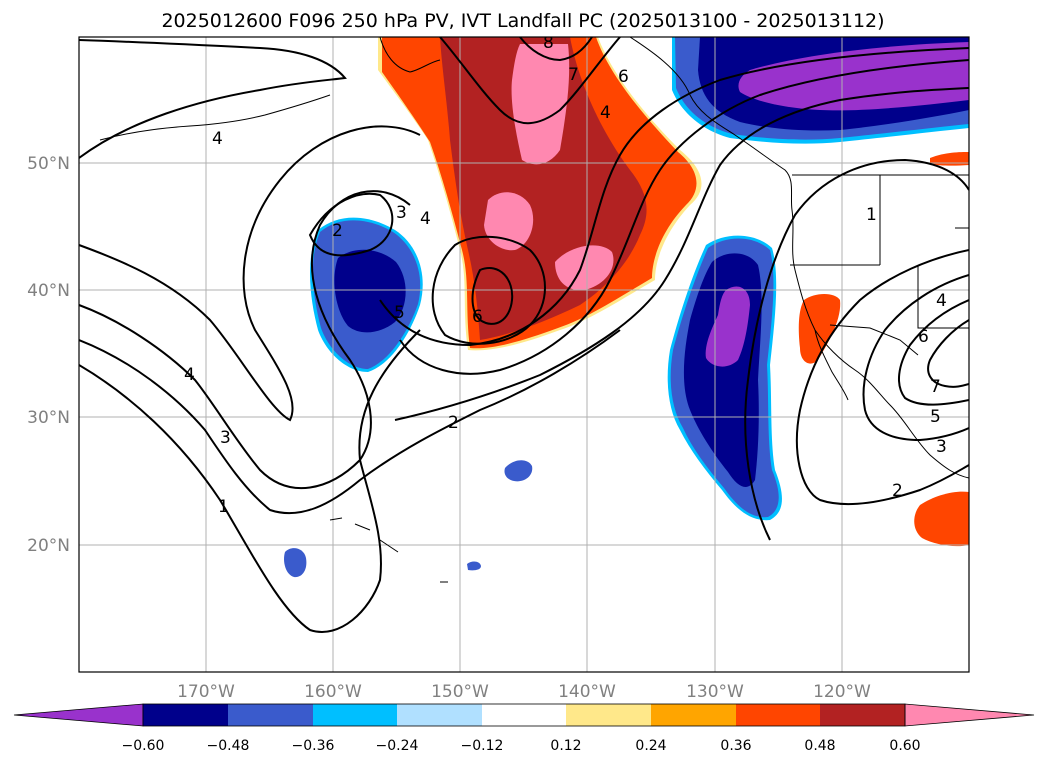 This screenshot has width=1047, height=765. Describe the element at coordinates (333, 692) in the screenshot. I see `lon-label: 160°W` at that location.